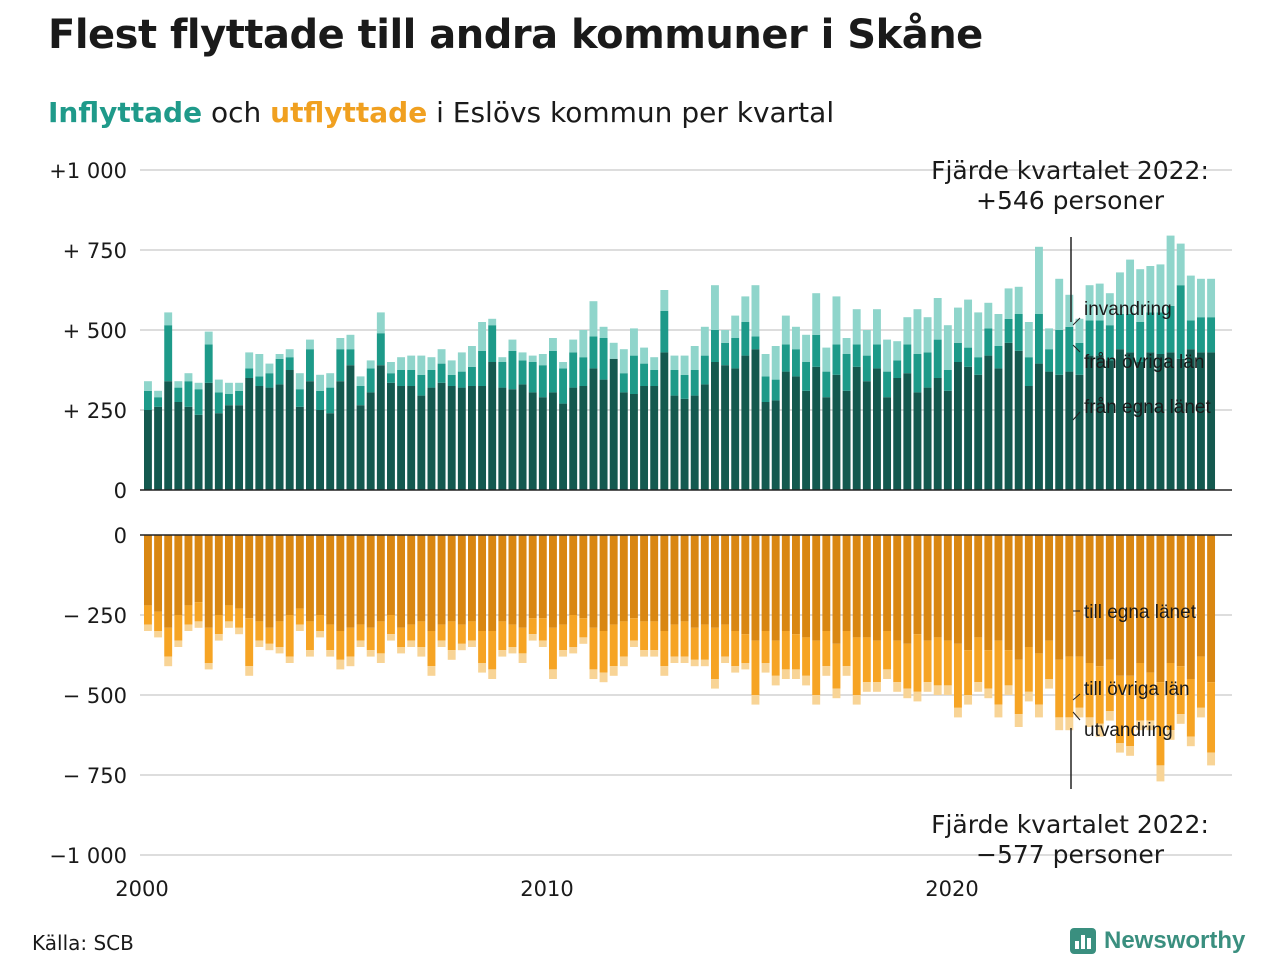 Image resolution: width=1280 pixels, height=960 pixels. What do you see at coordinates (88, 171) in the screenshot?
I see `y-tick-label-top: +1 000` at bounding box center [88, 171].